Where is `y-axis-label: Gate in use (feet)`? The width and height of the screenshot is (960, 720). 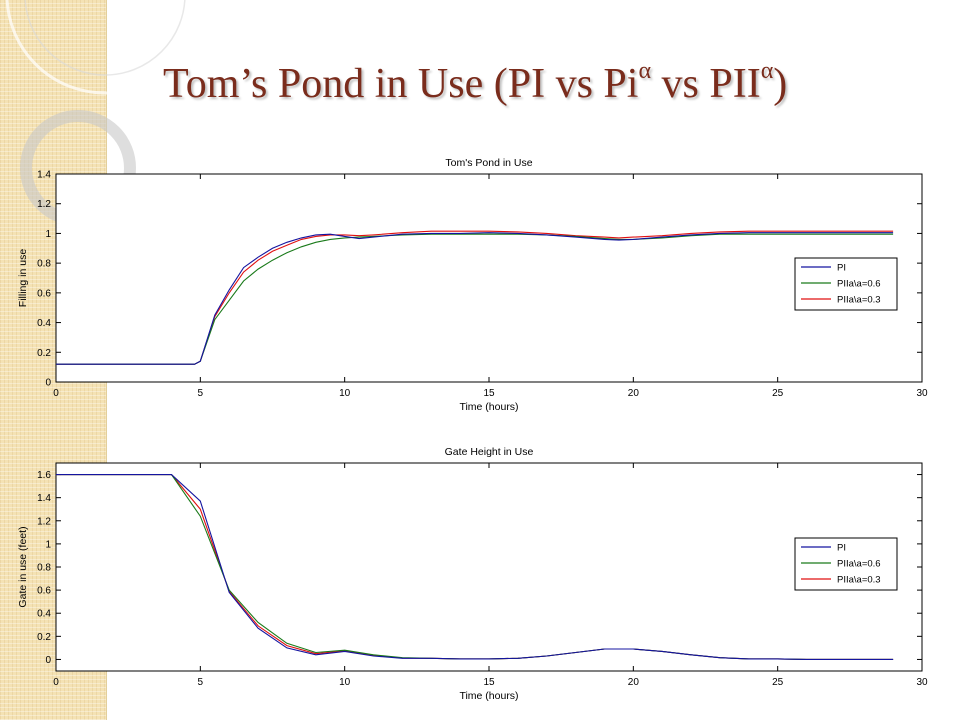
y-axis-label: Gate in use (feet) is located at coordinates (23, 566).